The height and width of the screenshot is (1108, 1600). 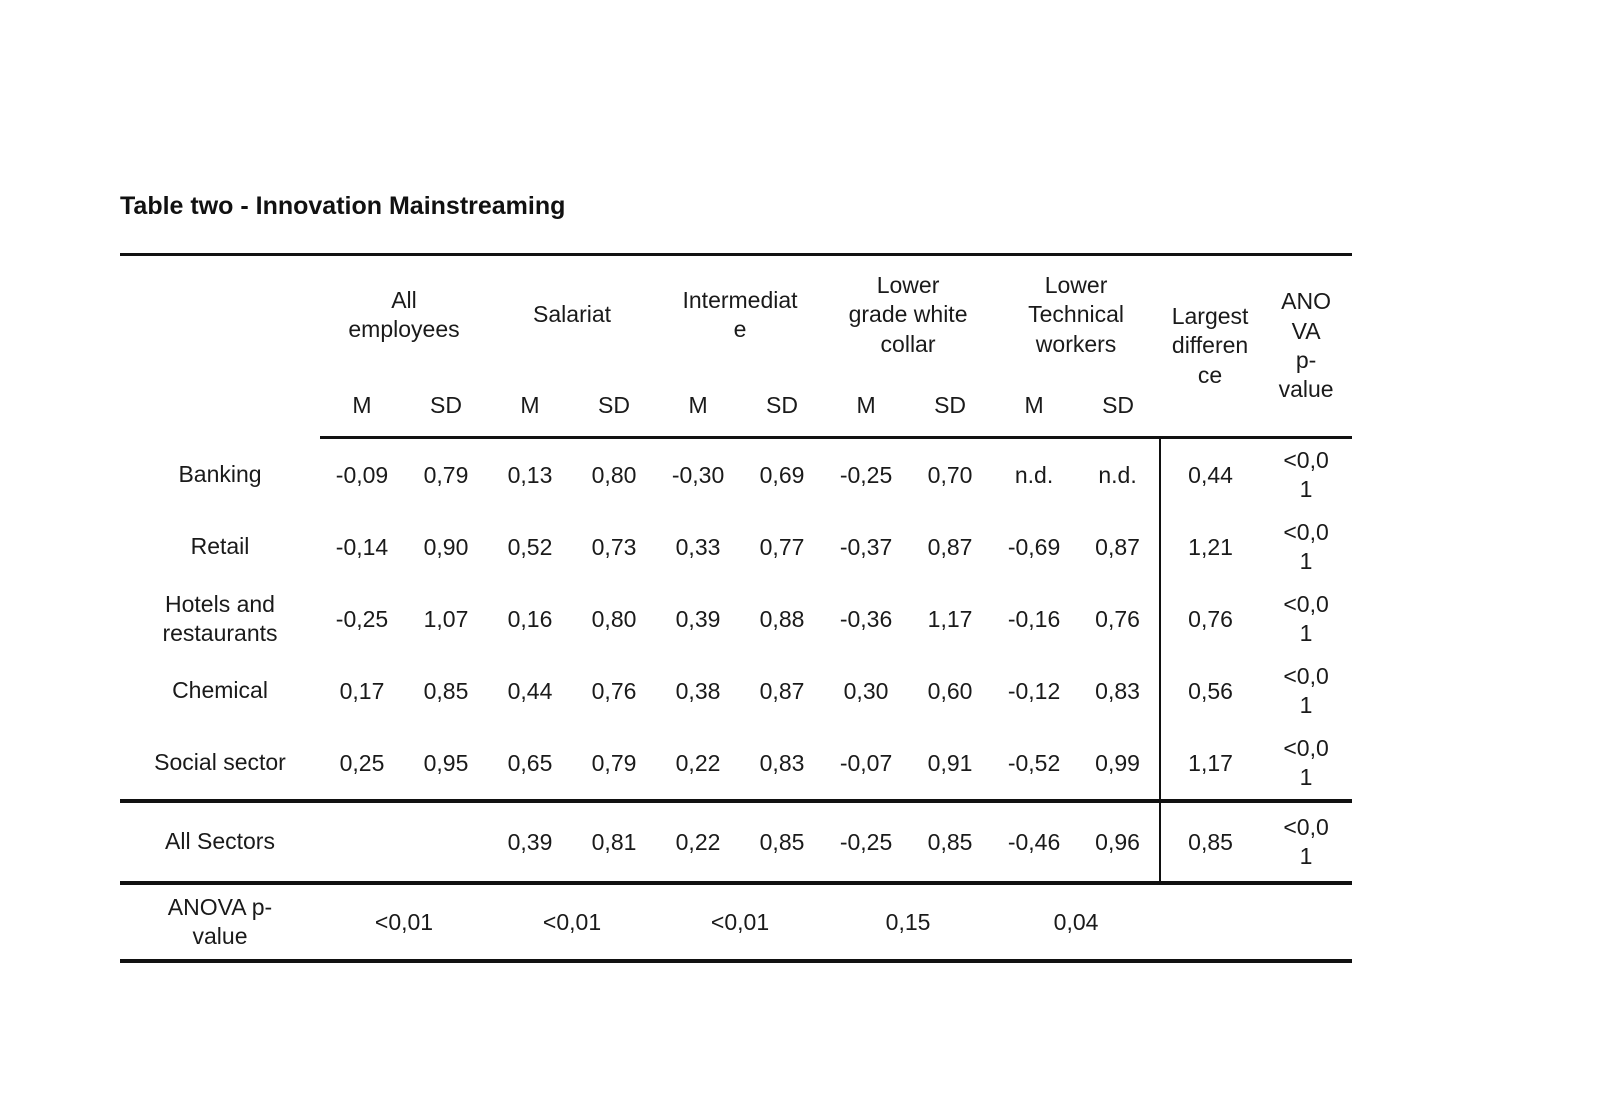 I want to click on cell-m: -0,52, so click(x=1034, y=762).